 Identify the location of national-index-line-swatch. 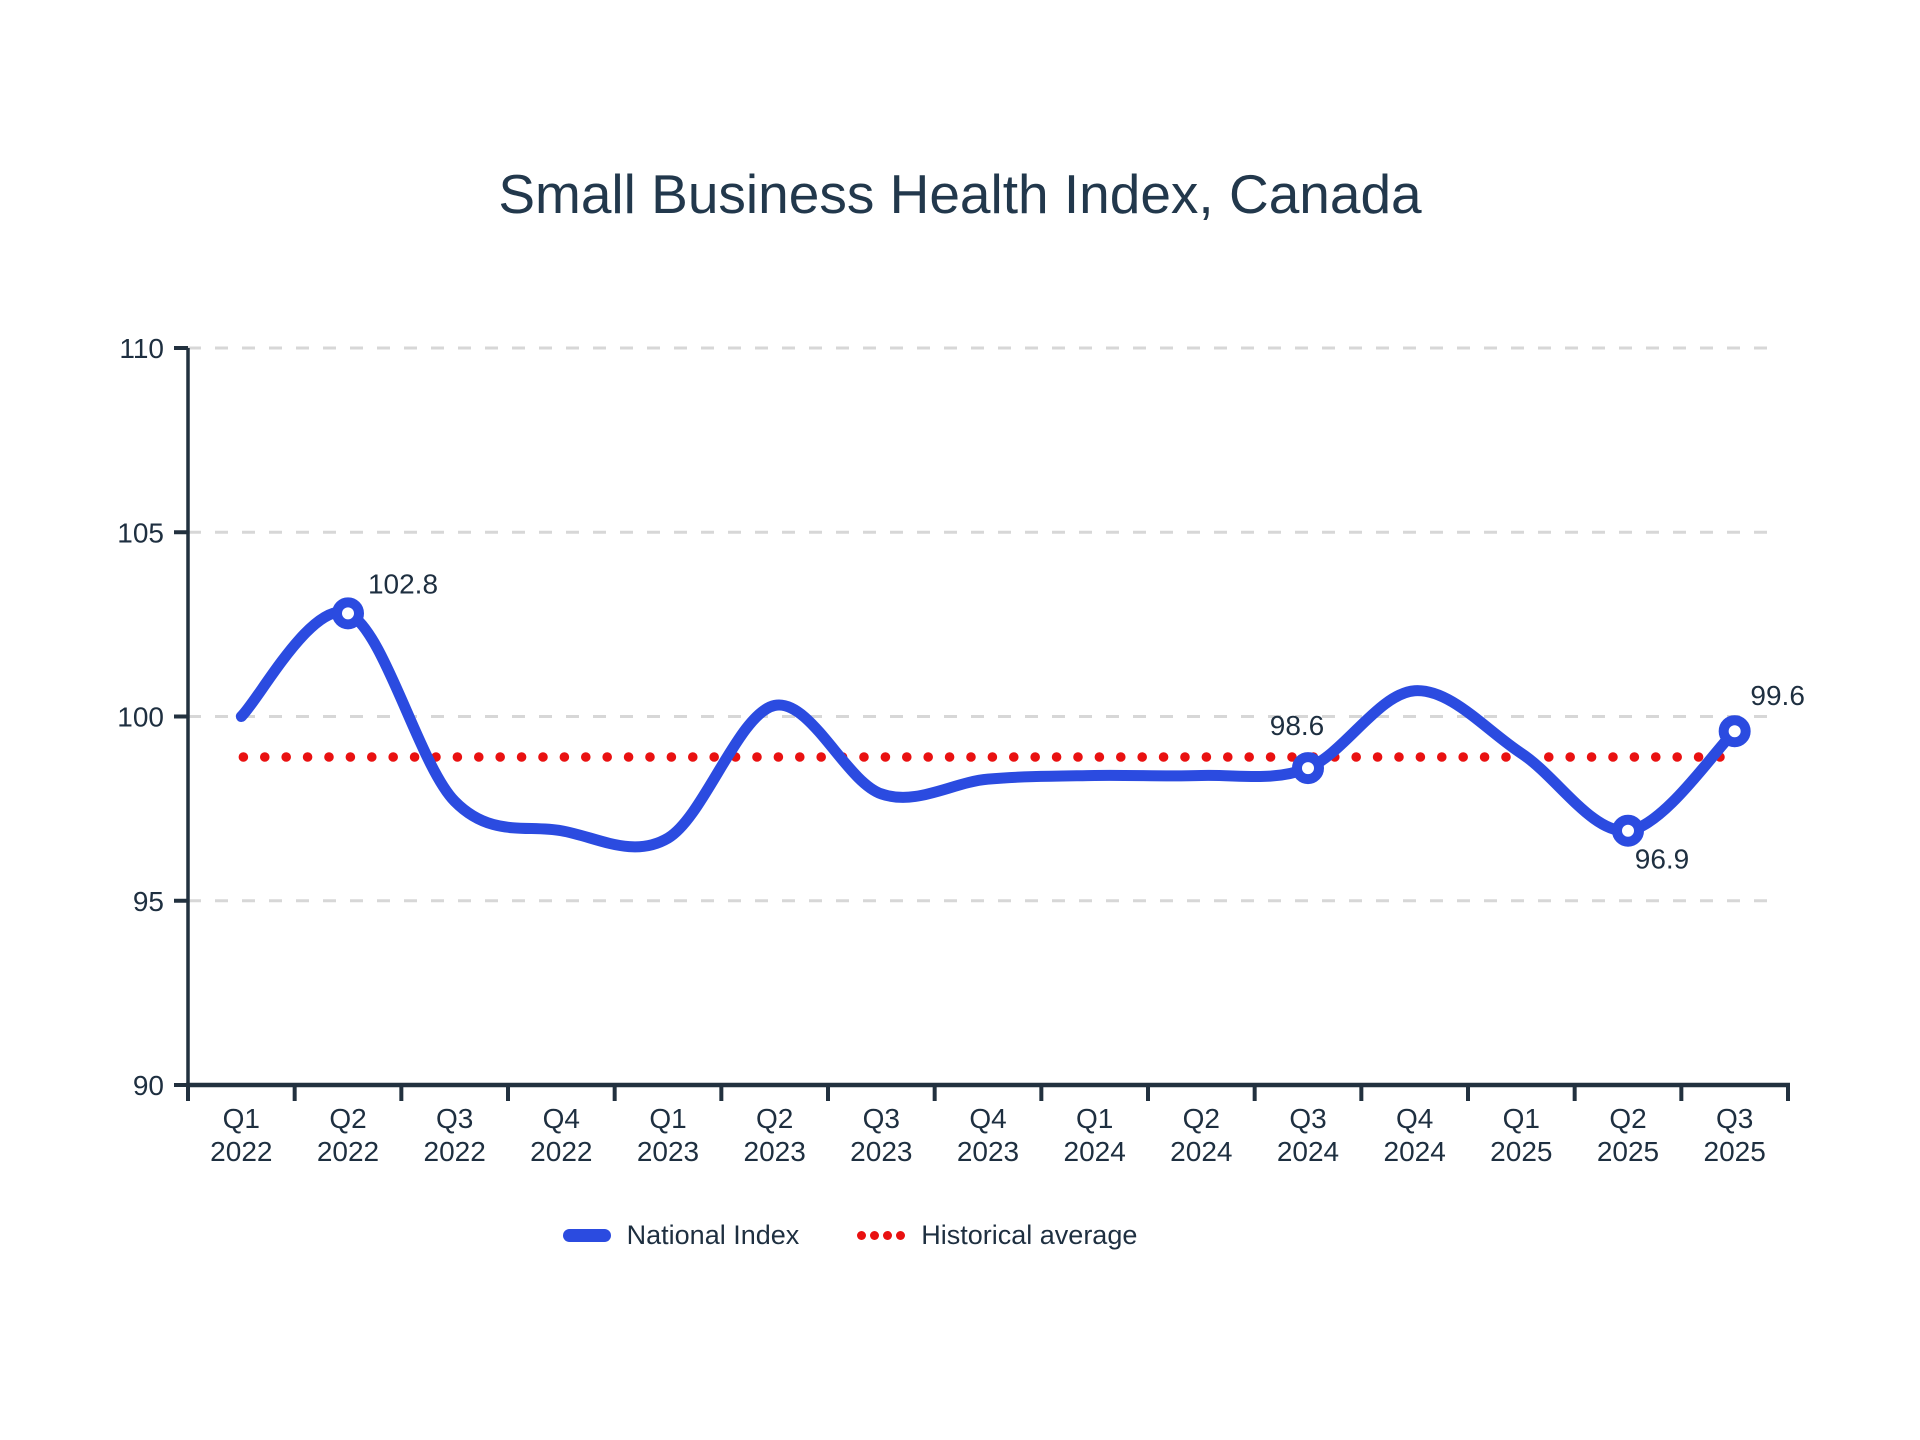
(586, 1235).